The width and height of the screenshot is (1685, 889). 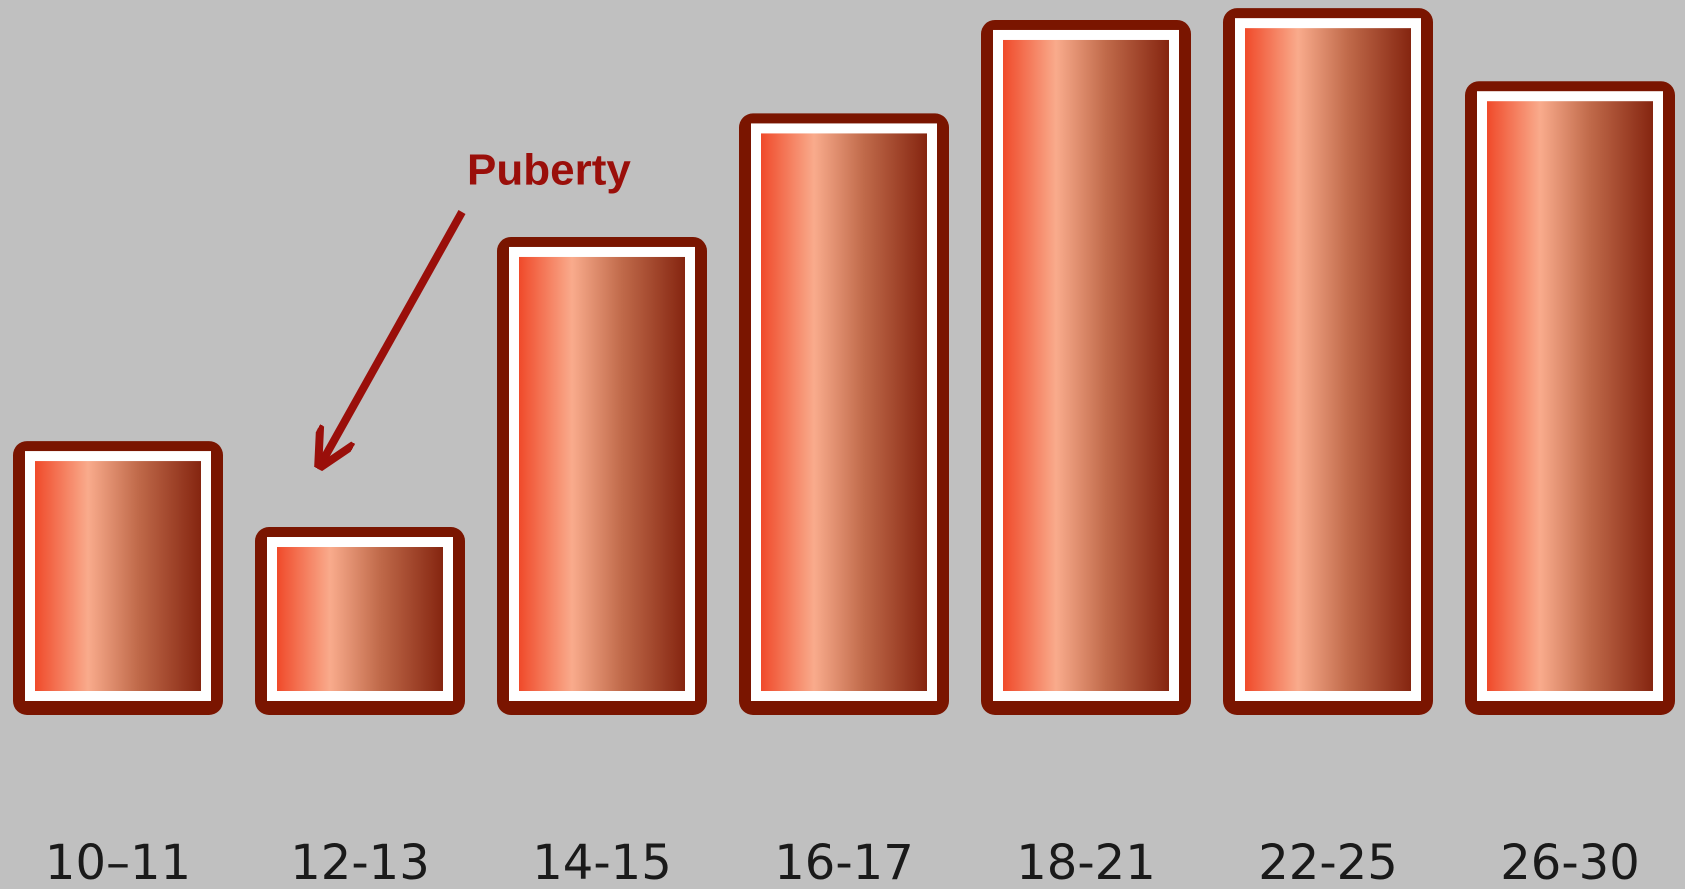 What do you see at coordinates (549, 170) in the screenshot?
I see `annotation: Puberty` at bounding box center [549, 170].